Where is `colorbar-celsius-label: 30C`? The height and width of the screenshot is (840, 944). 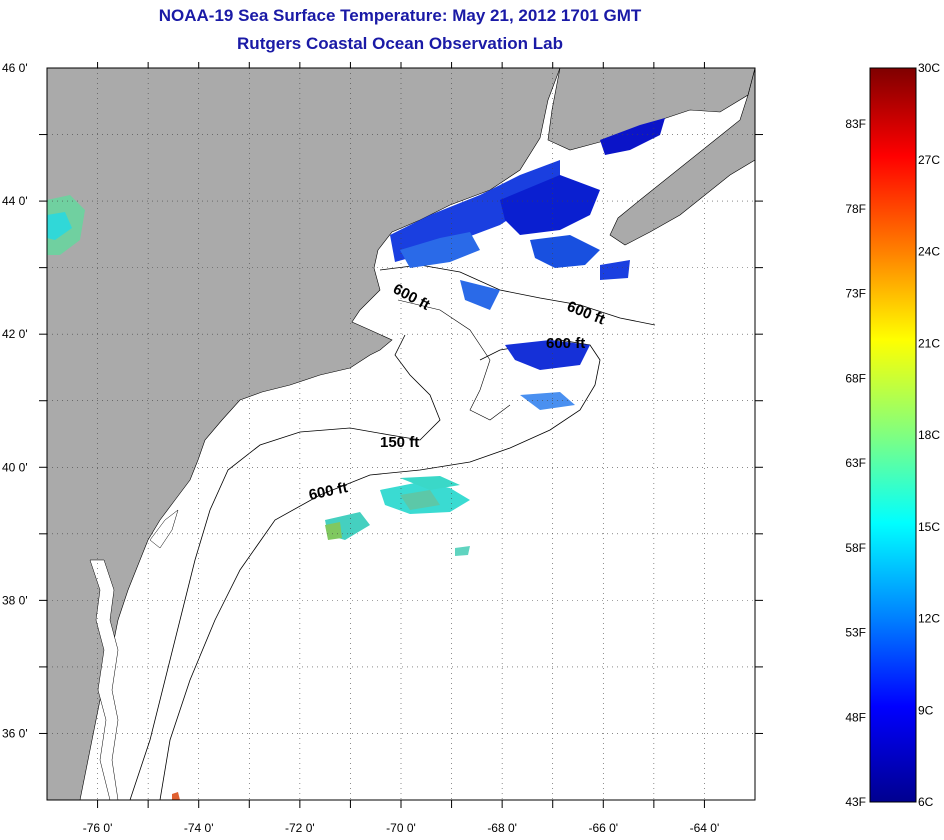
colorbar-celsius-label: 30C is located at coordinates (929, 68).